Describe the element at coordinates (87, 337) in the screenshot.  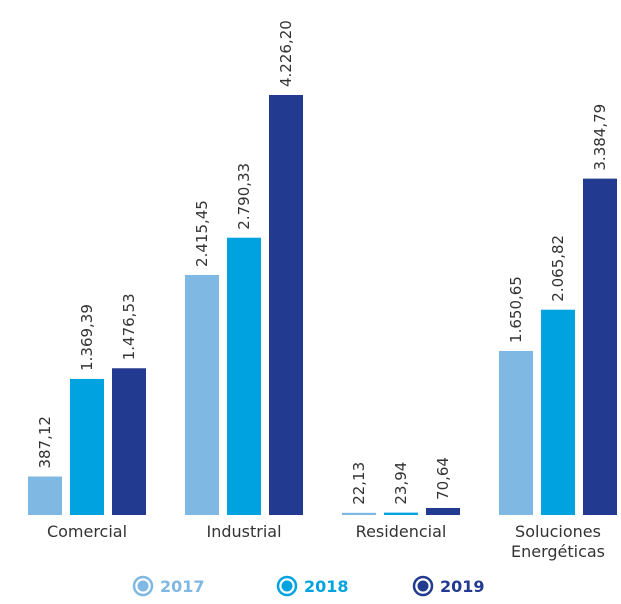
I see `data-label-2018-0: 1.369,39` at that location.